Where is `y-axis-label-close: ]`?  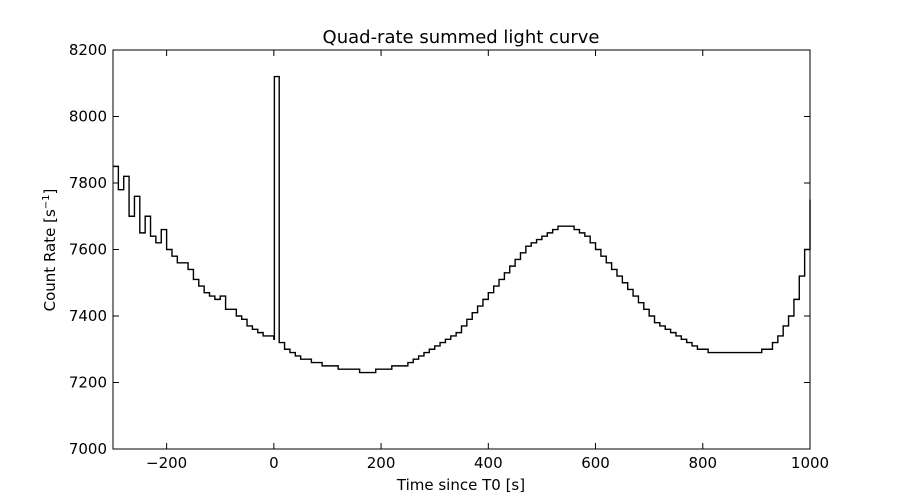
y-axis-label-close: ] is located at coordinates (50, 192).